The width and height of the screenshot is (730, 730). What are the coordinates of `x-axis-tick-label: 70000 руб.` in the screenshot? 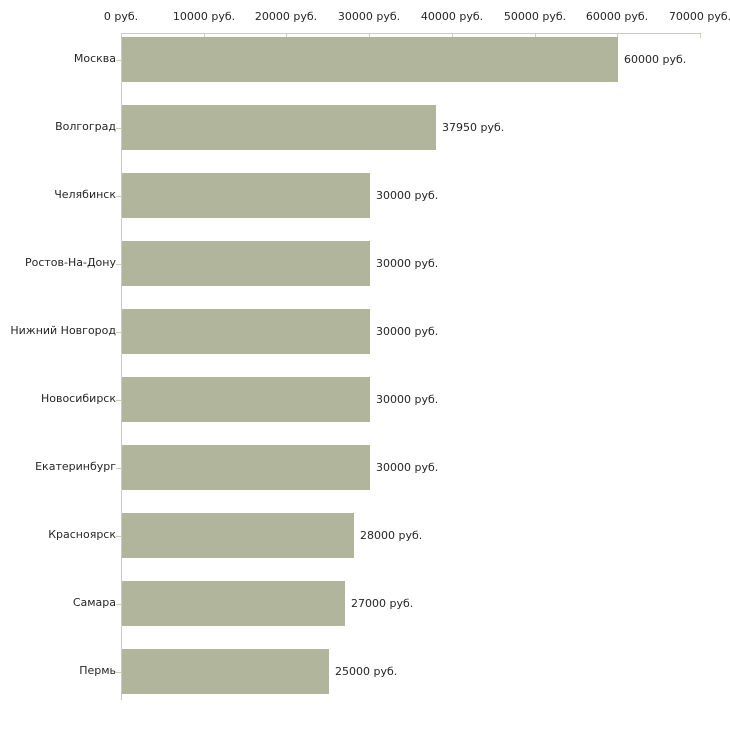 It's located at (699, 16).